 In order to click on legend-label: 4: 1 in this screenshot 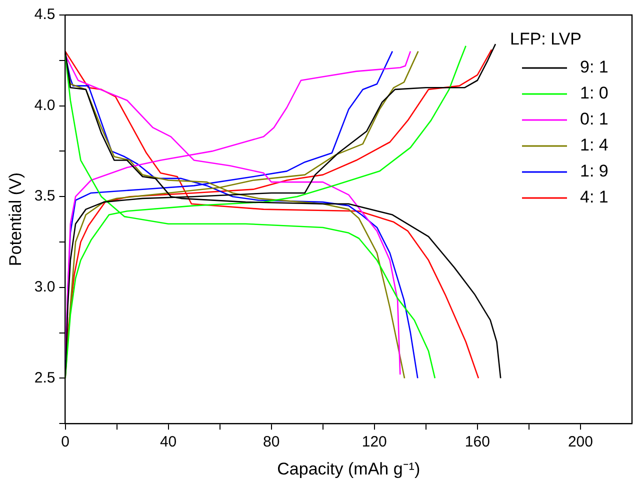, I will do `click(594, 197)`.